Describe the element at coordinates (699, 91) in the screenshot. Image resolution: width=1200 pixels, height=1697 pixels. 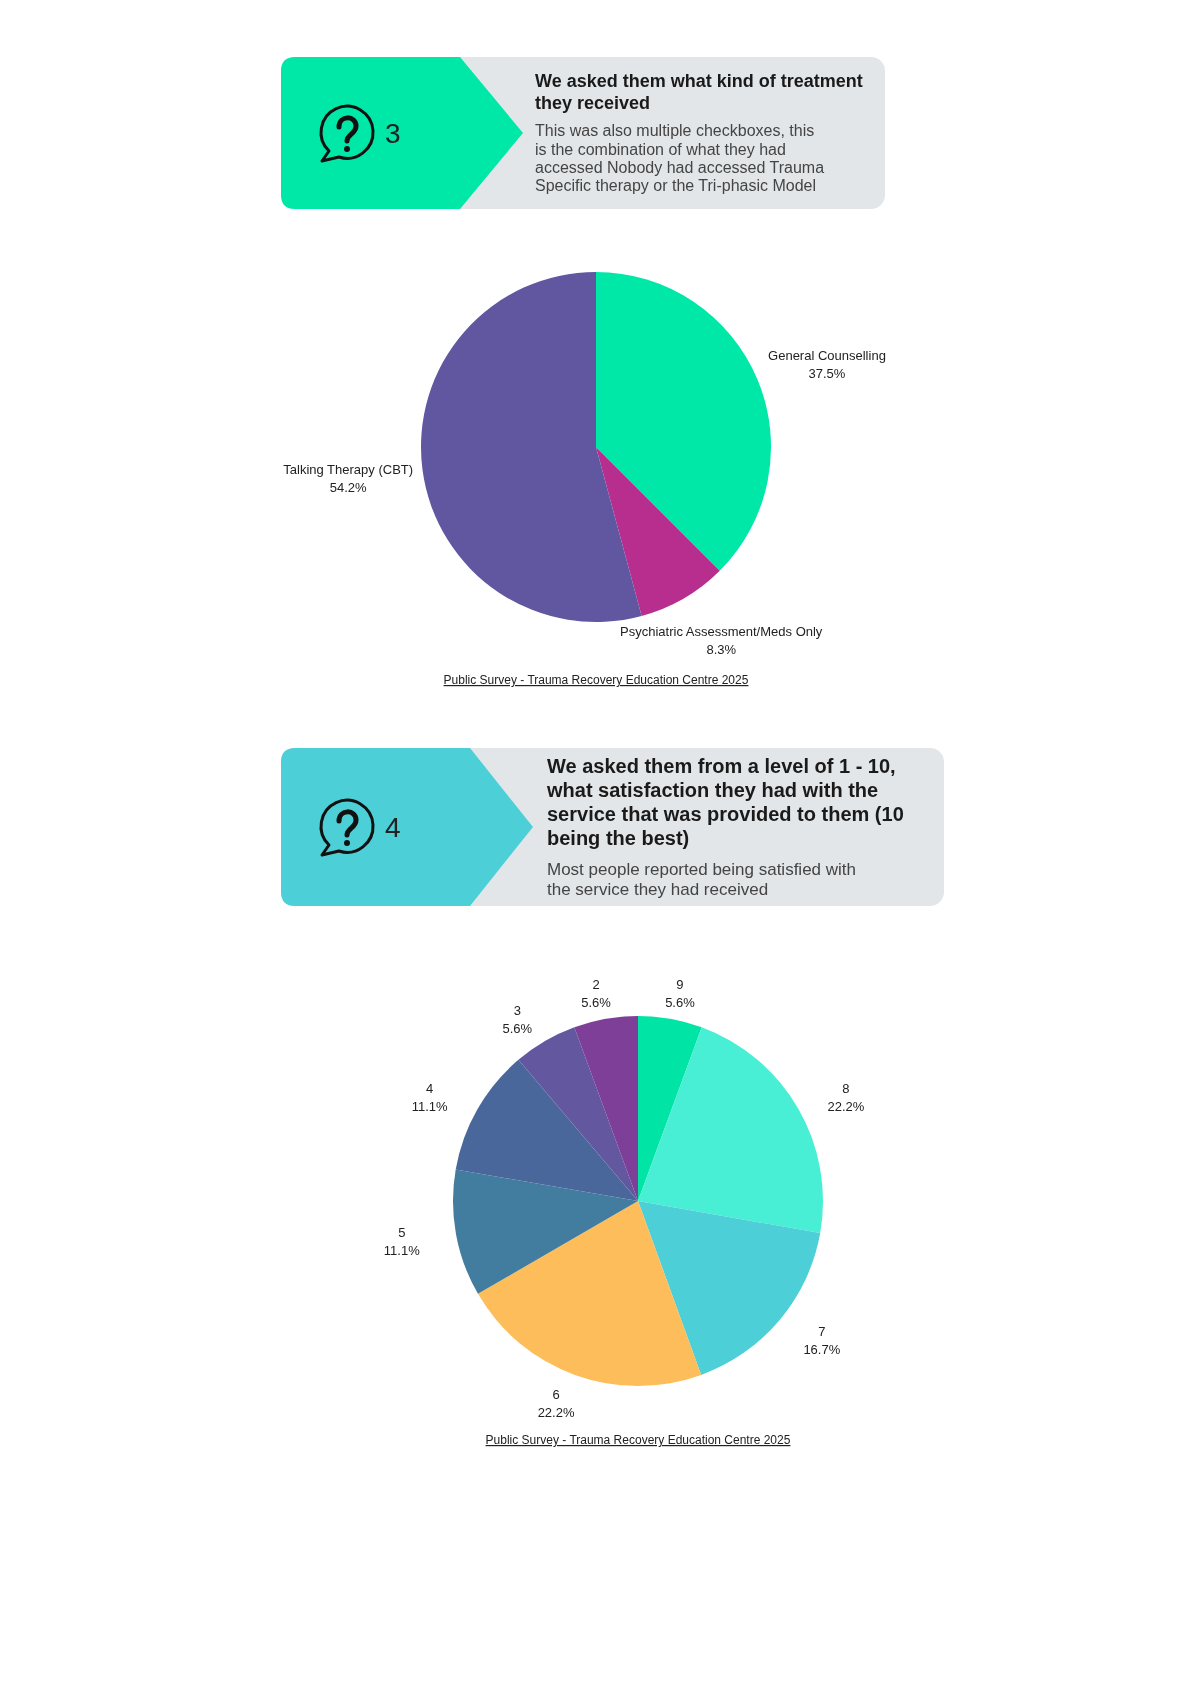
I see `chart-title: We asked them what kind of treatment they received` at that location.